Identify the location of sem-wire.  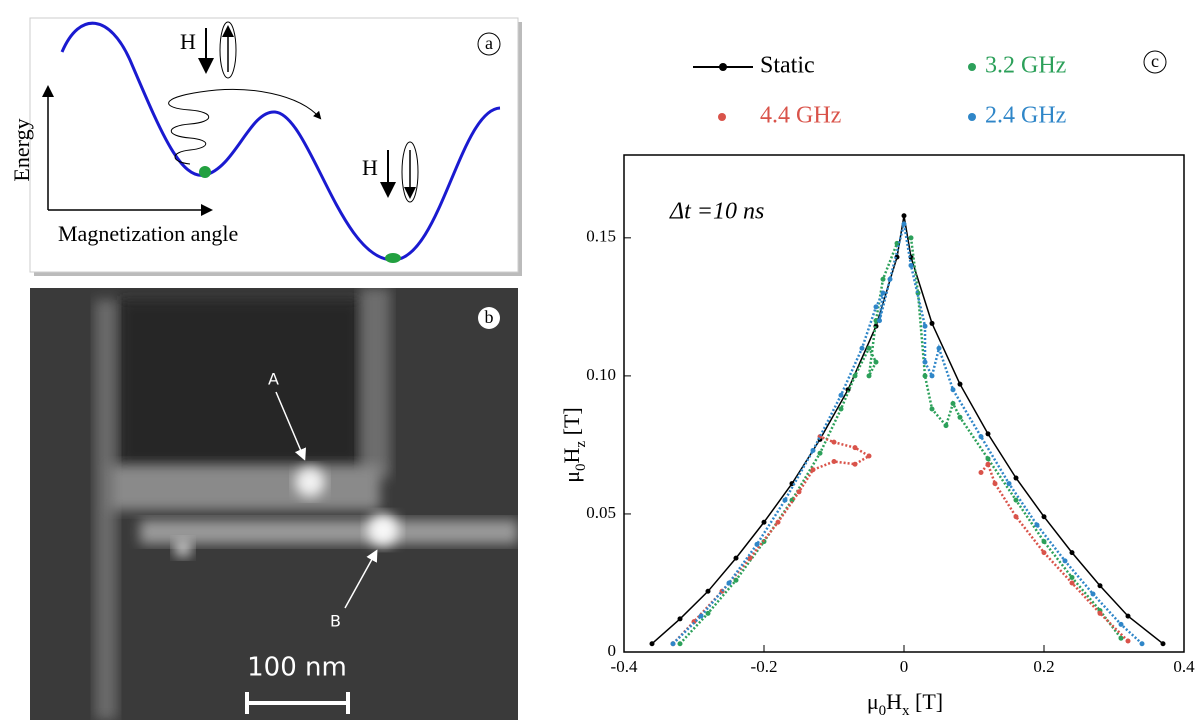
(245, 487).